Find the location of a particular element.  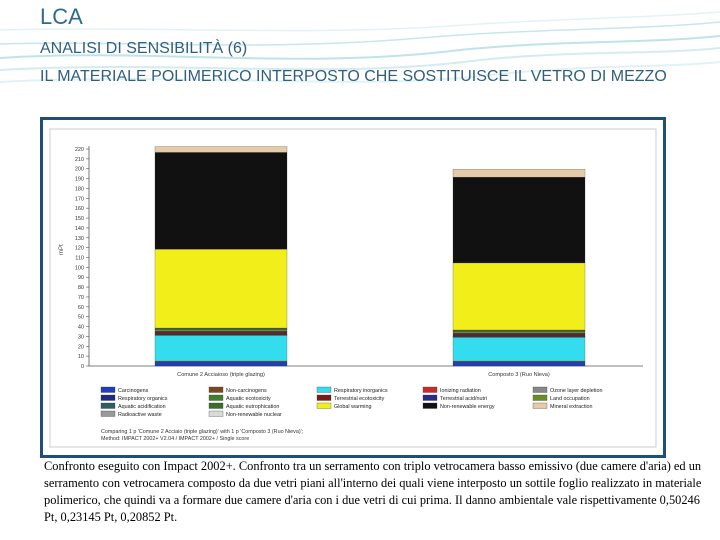

legend-label: Ozone layer depletion is located at coordinates (576, 391).